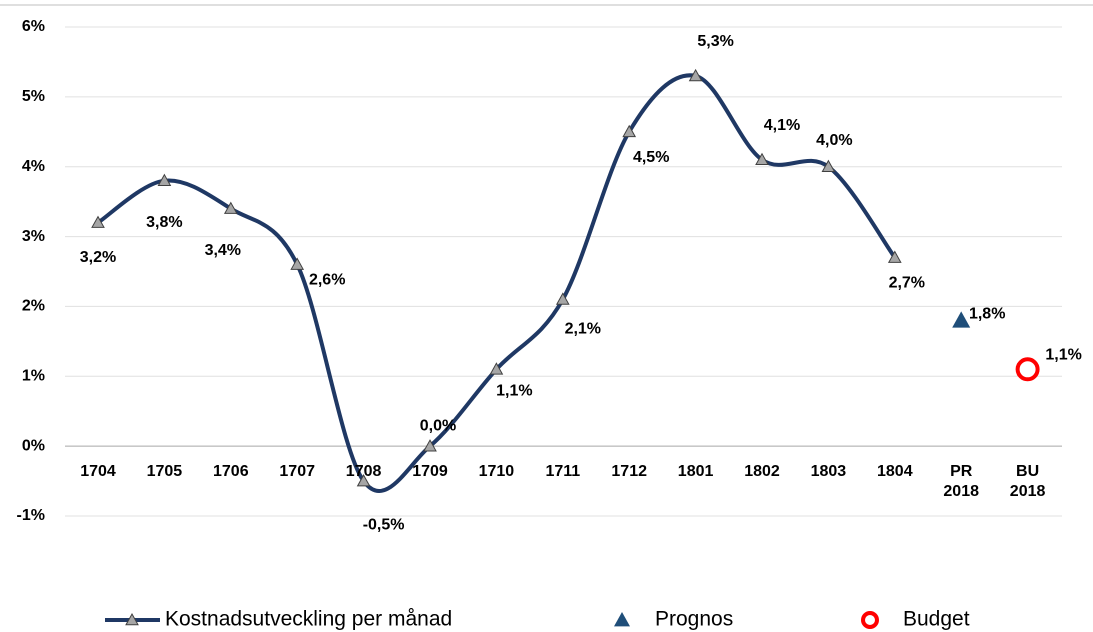 The width and height of the screenshot is (1093, 632). Describe the element at coordinates (762, 471) in the screenshot. I see `x-tick-label: 1802` at that location.